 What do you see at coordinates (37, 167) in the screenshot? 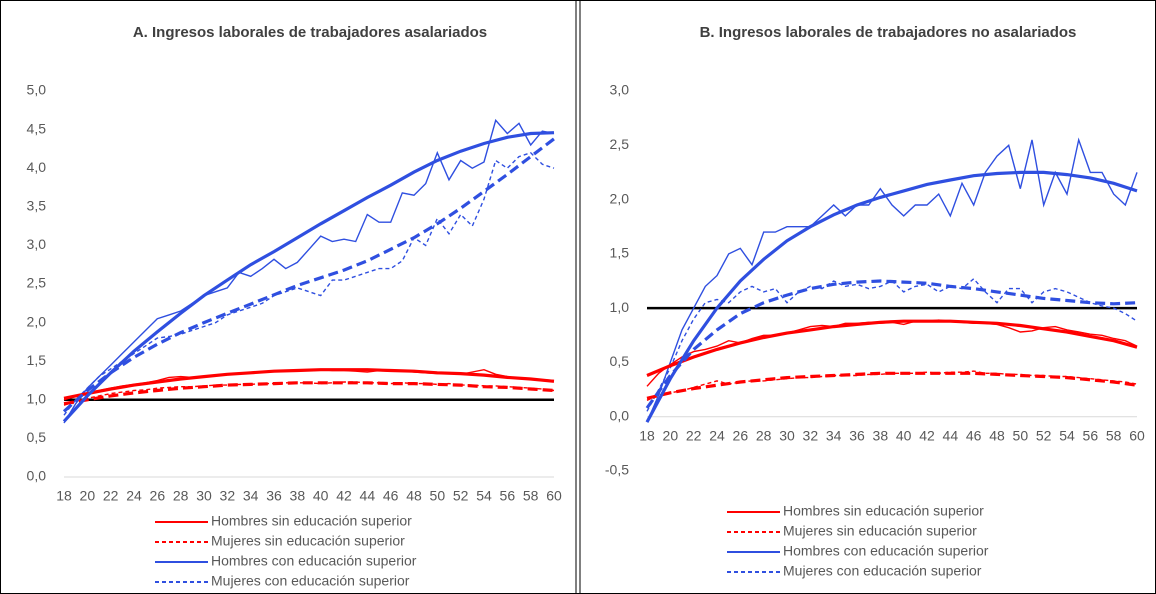
I see `y-tick-label: 4,0` at bounding box center [37, 167].